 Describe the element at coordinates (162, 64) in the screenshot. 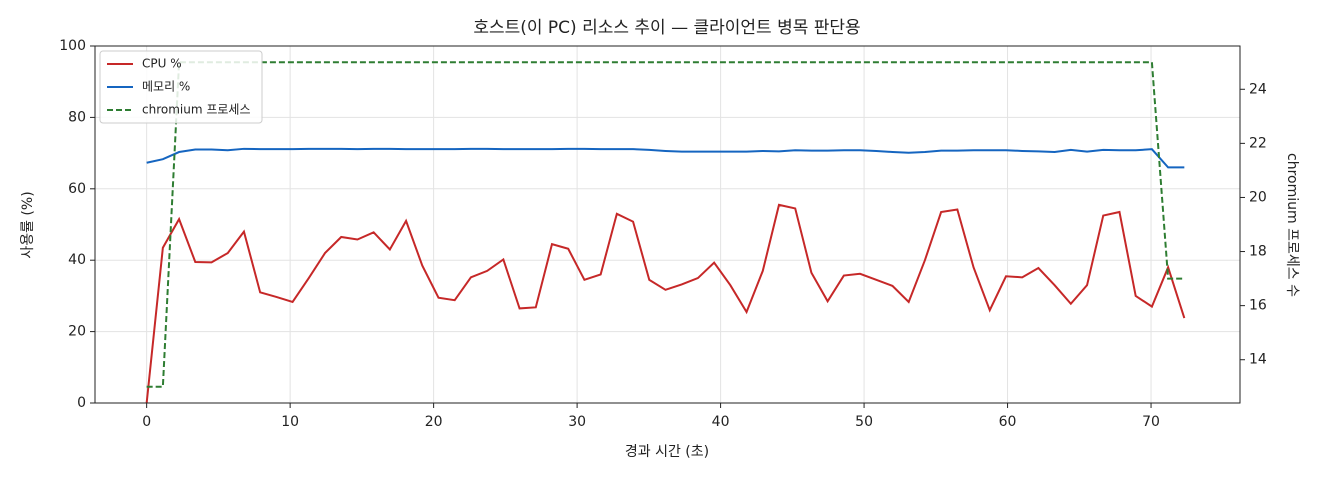

I see `legend-label: CPU %` at that location.